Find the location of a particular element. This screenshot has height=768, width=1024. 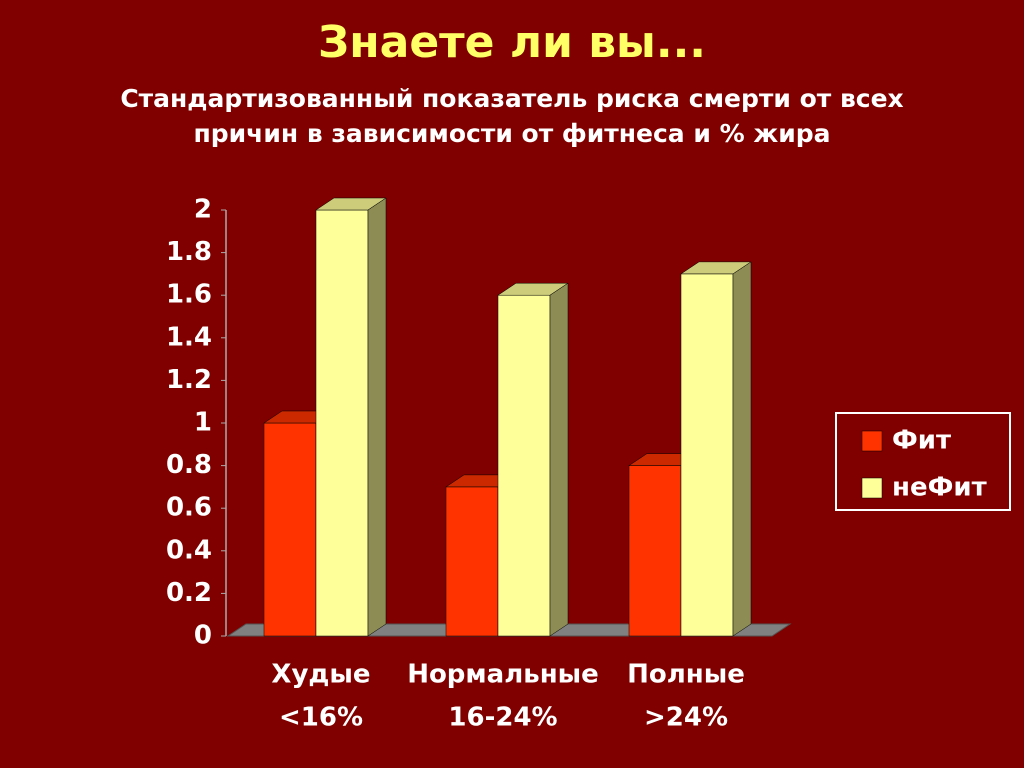

y-tick-label: 0.2 is located at coordinates (189, 593).